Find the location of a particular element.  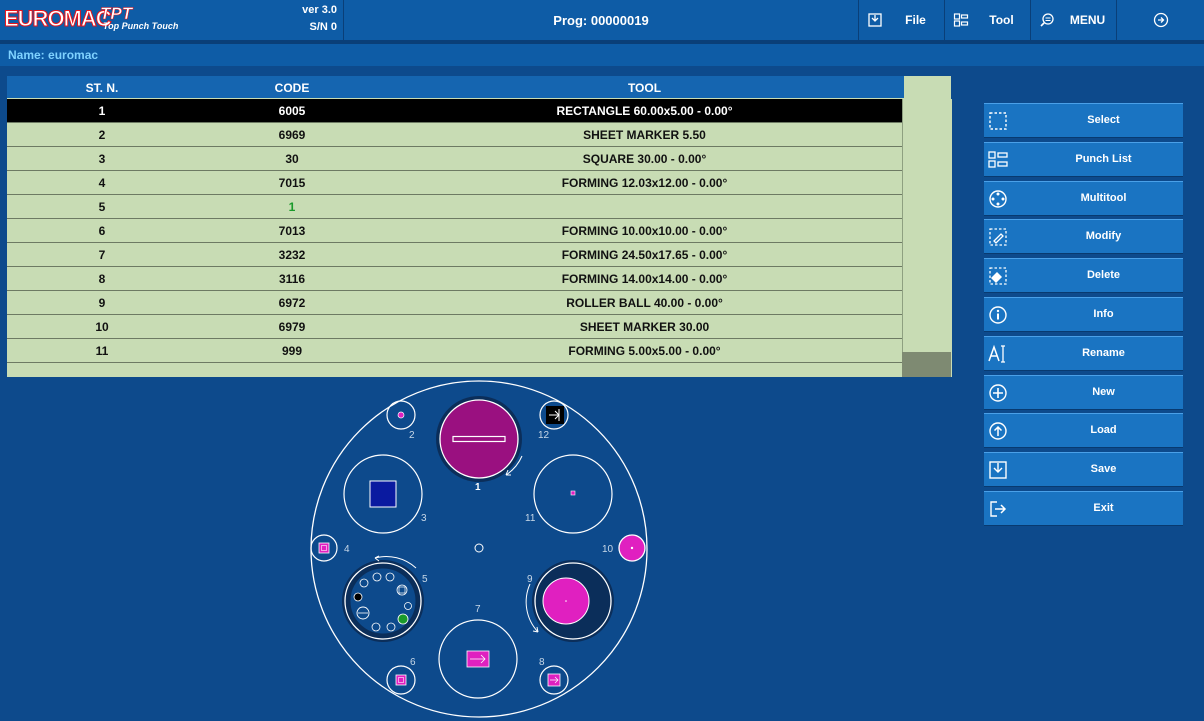

cell-code: 6005 is located at coordinates (292, 111).